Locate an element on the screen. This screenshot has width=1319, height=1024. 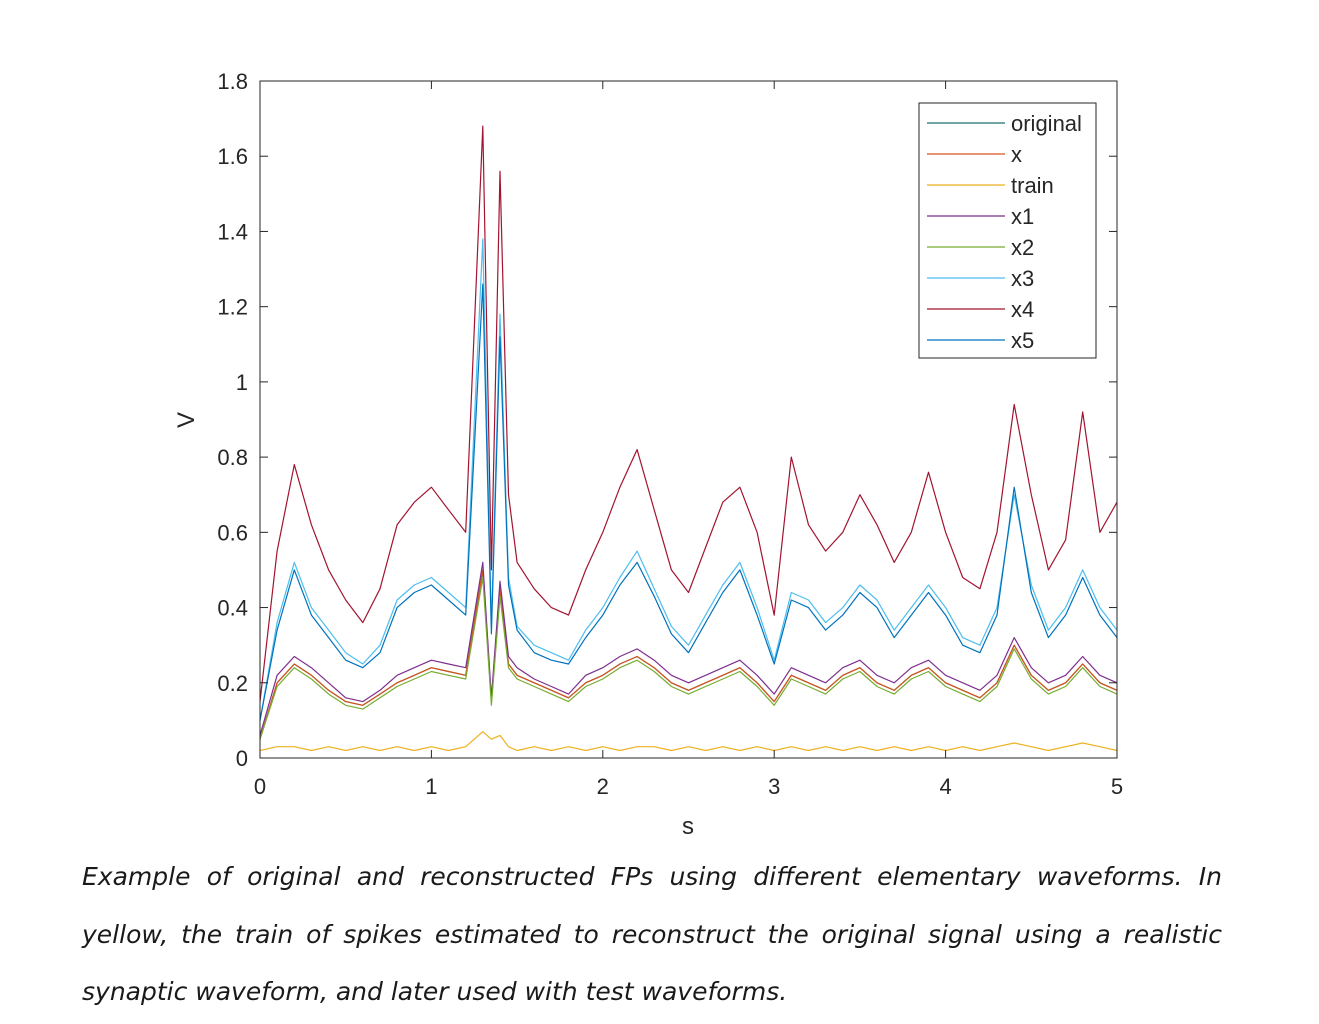
legend-label-train: train is located at coordinates (1032, 185).